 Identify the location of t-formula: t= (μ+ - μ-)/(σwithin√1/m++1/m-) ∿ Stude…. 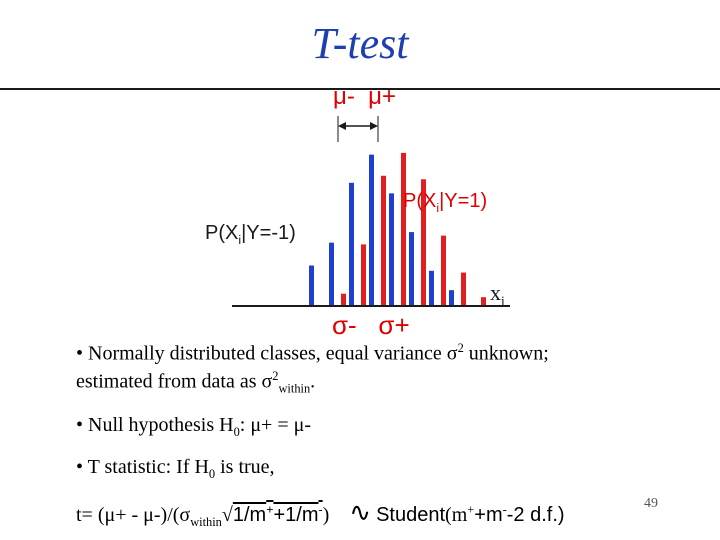
(320, 514).